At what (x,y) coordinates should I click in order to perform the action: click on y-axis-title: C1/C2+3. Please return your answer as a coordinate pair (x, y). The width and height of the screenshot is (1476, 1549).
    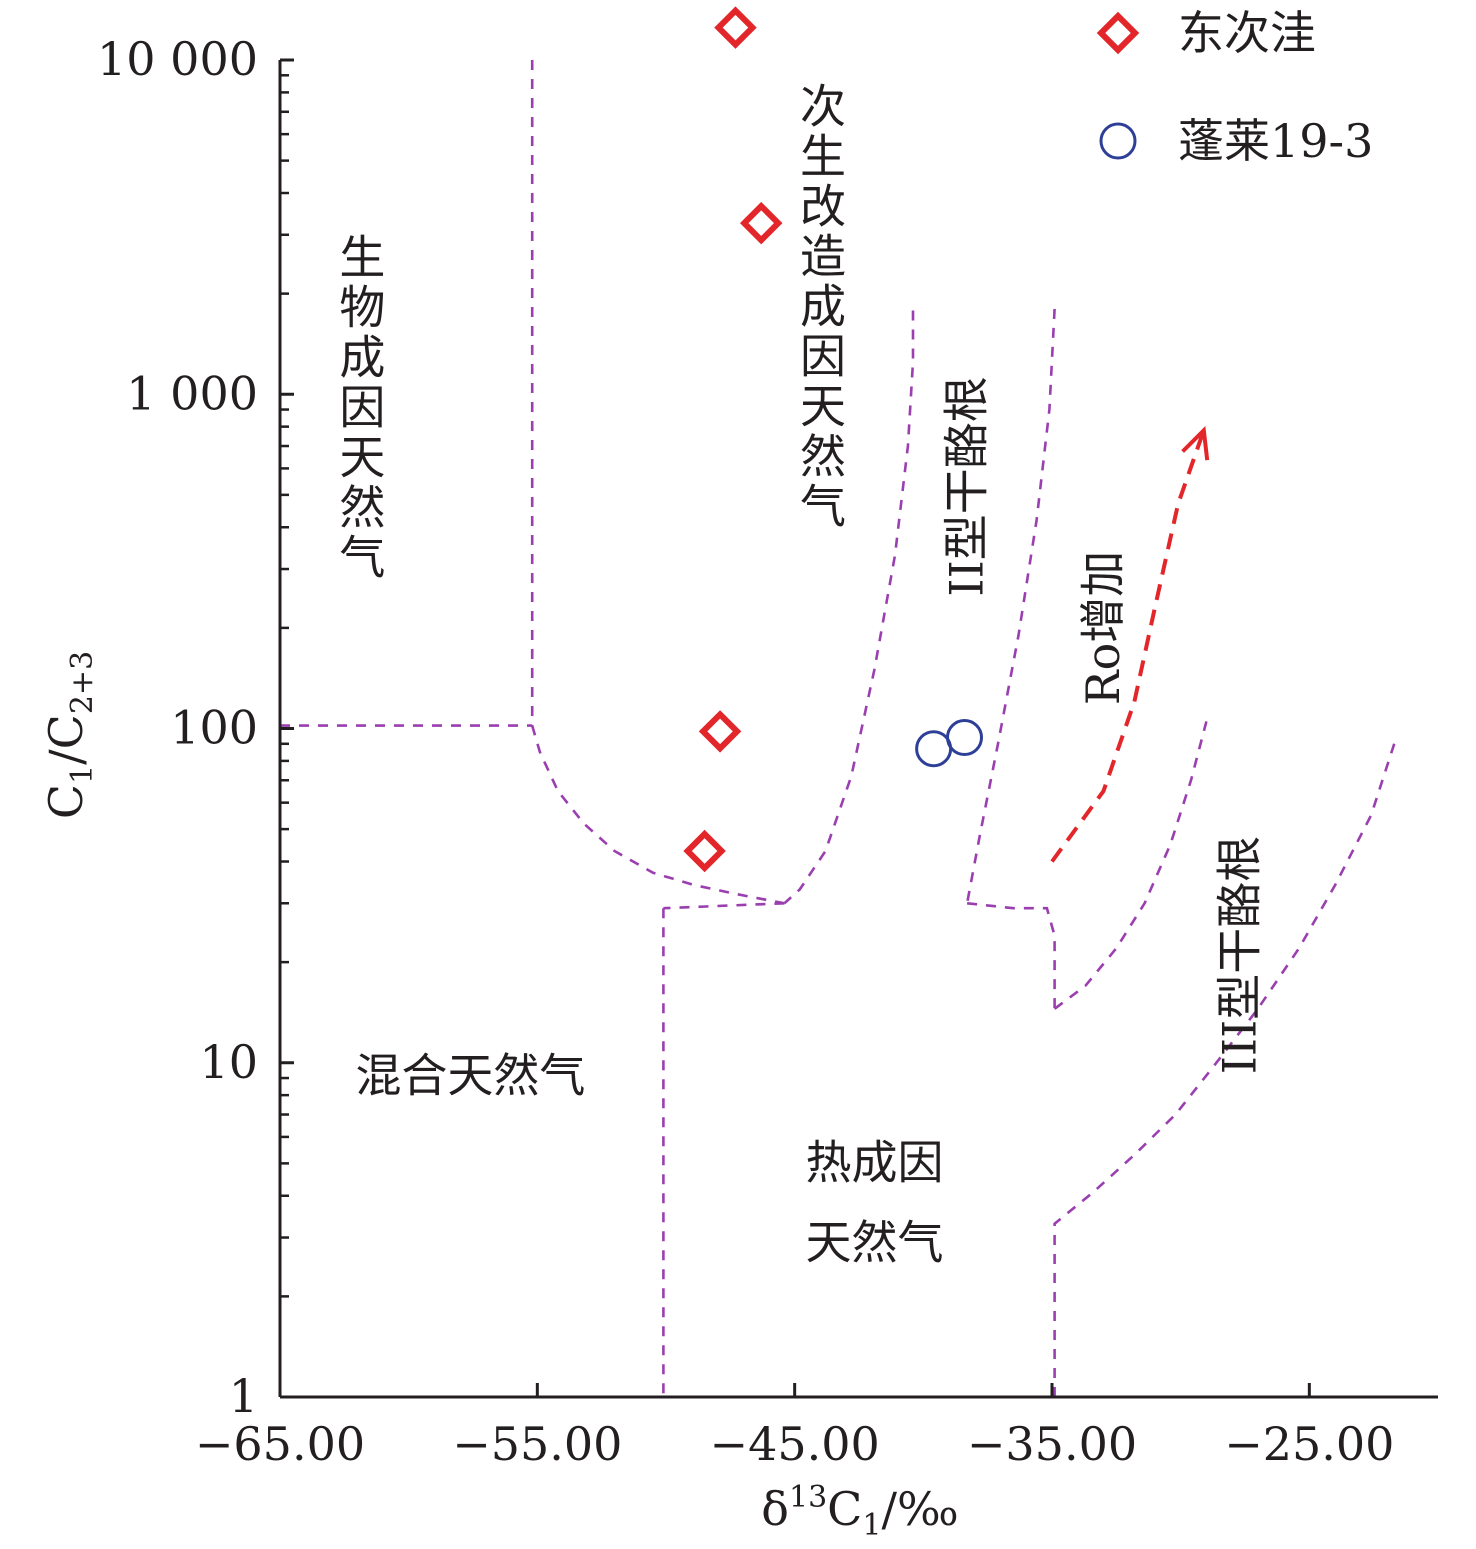
    Looking at the image, I should click on (69, 735).